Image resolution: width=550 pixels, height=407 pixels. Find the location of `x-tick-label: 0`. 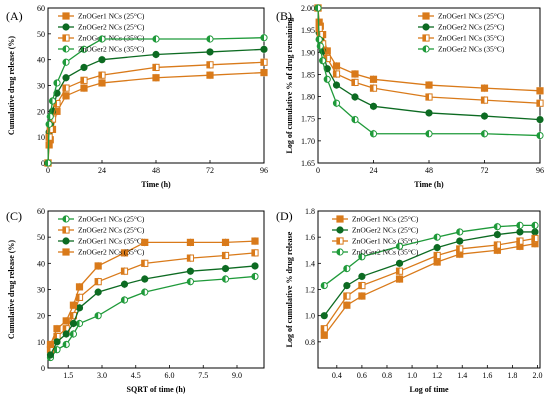

x-tick-label: 0 is located at coordinates (318, 170).